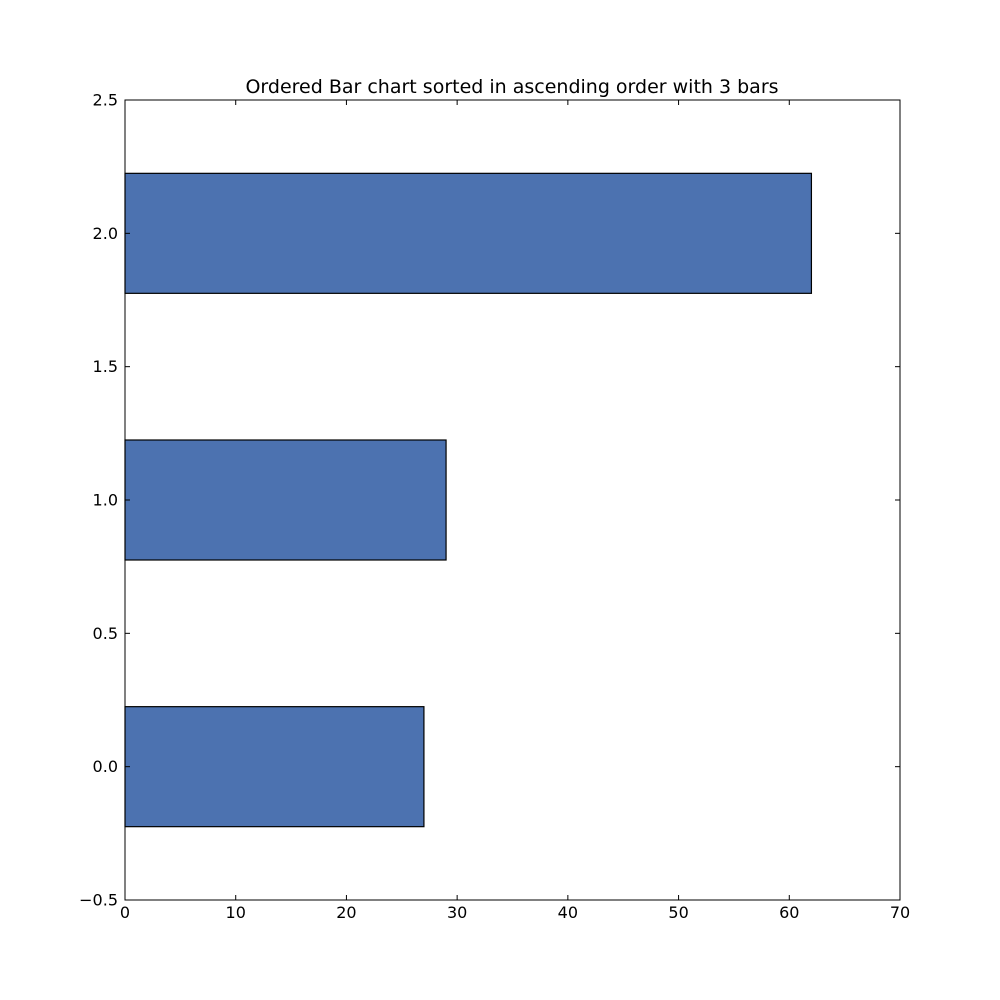  I want to click on y-tick-label-1: 0.0, so click(105, 766).